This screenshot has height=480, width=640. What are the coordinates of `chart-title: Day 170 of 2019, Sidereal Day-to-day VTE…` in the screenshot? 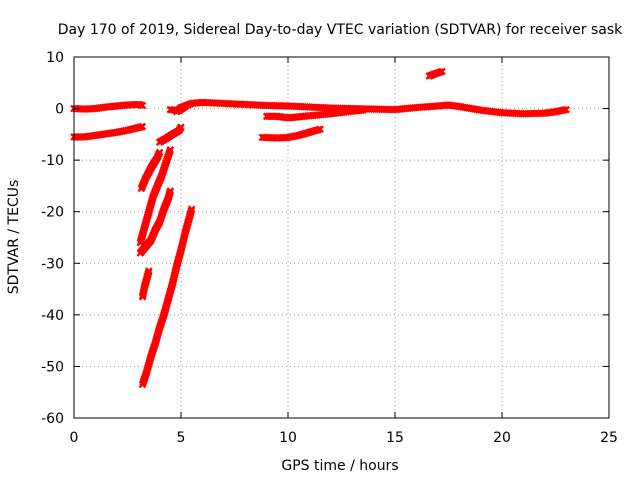 It's located at (340, 30).